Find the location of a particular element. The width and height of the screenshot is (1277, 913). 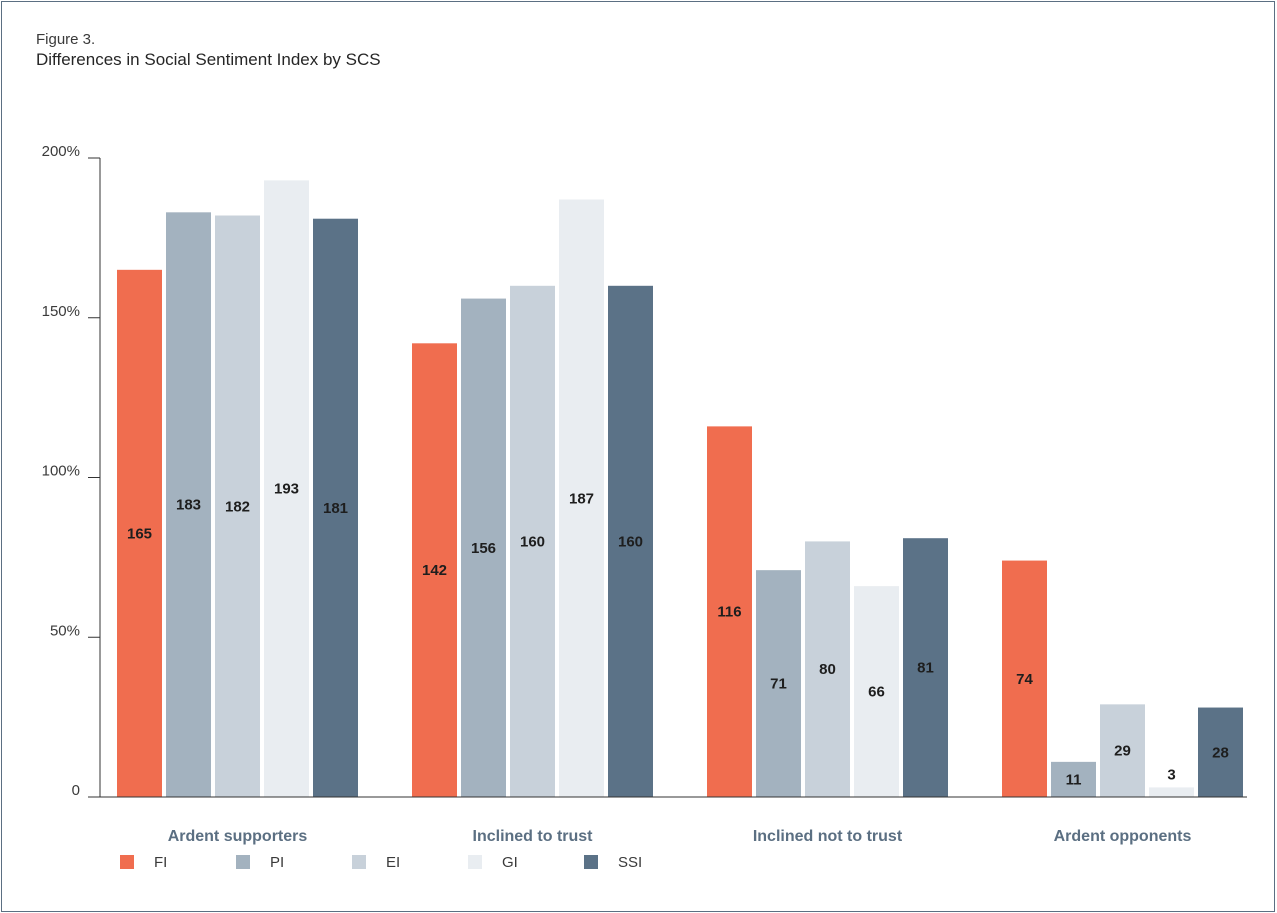

x-category-label: Inclined to trust is located at coordinates (533, 836).